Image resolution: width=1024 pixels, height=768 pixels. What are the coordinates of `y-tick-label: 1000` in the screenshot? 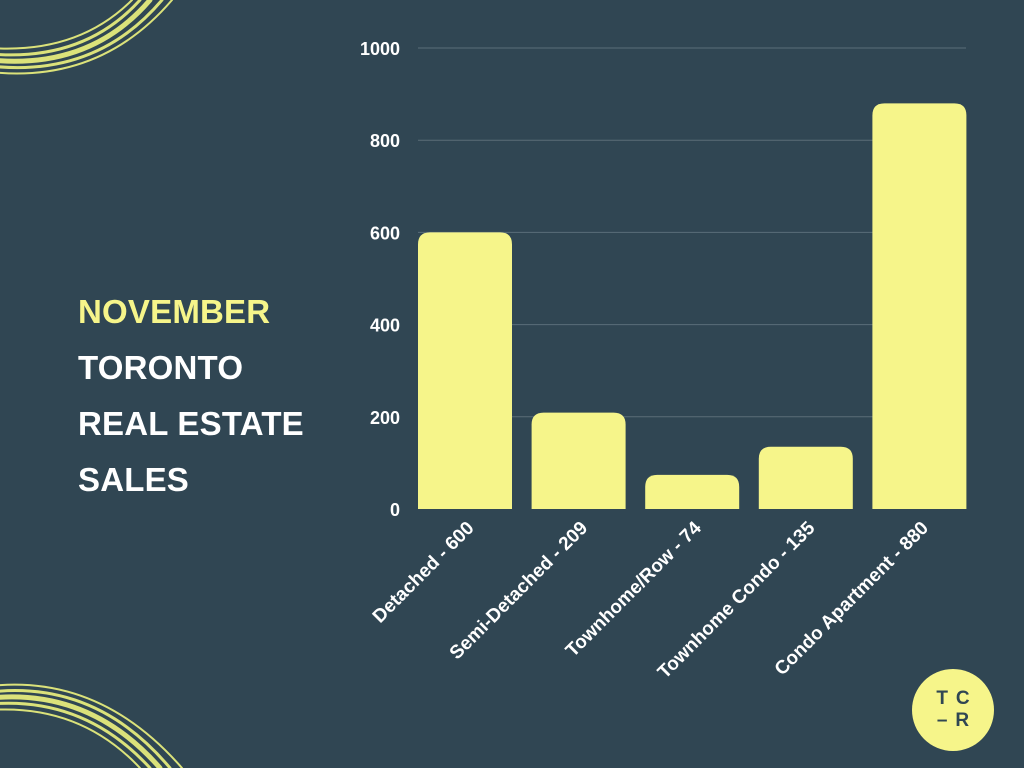 It's located at (380, 49).